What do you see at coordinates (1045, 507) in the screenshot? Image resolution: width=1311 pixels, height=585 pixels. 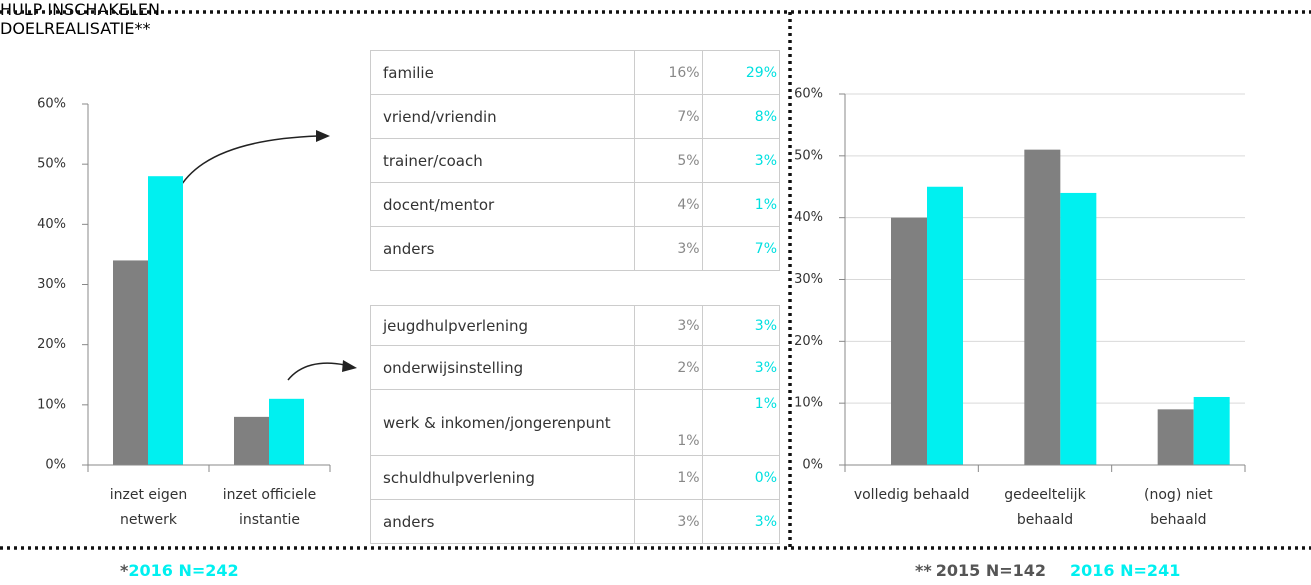 I see `x-tick-label: gedeeltelijk behaald` at bounding box center [1045, 507].